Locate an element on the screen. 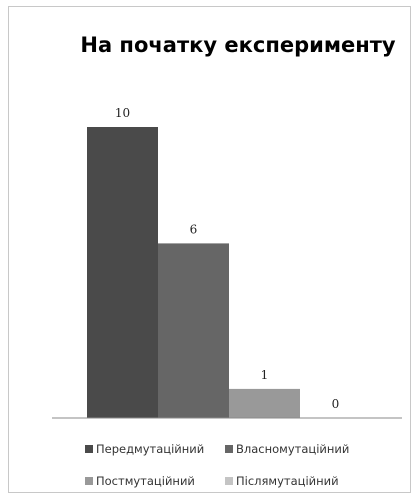  legend-label-3: Постмутаційний is located at coordinates (145, 481).